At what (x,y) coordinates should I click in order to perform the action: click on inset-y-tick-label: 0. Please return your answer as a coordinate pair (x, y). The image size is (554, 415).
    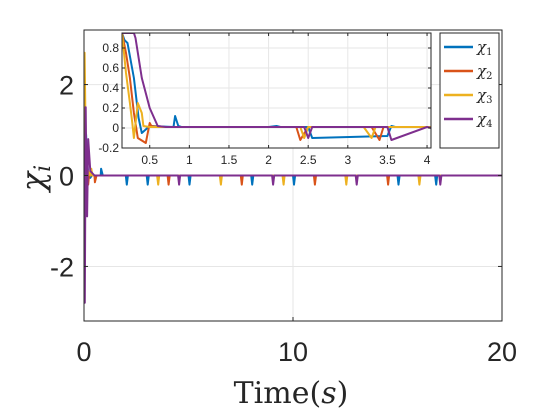
    Looking at the image, I should click on (115, 128).